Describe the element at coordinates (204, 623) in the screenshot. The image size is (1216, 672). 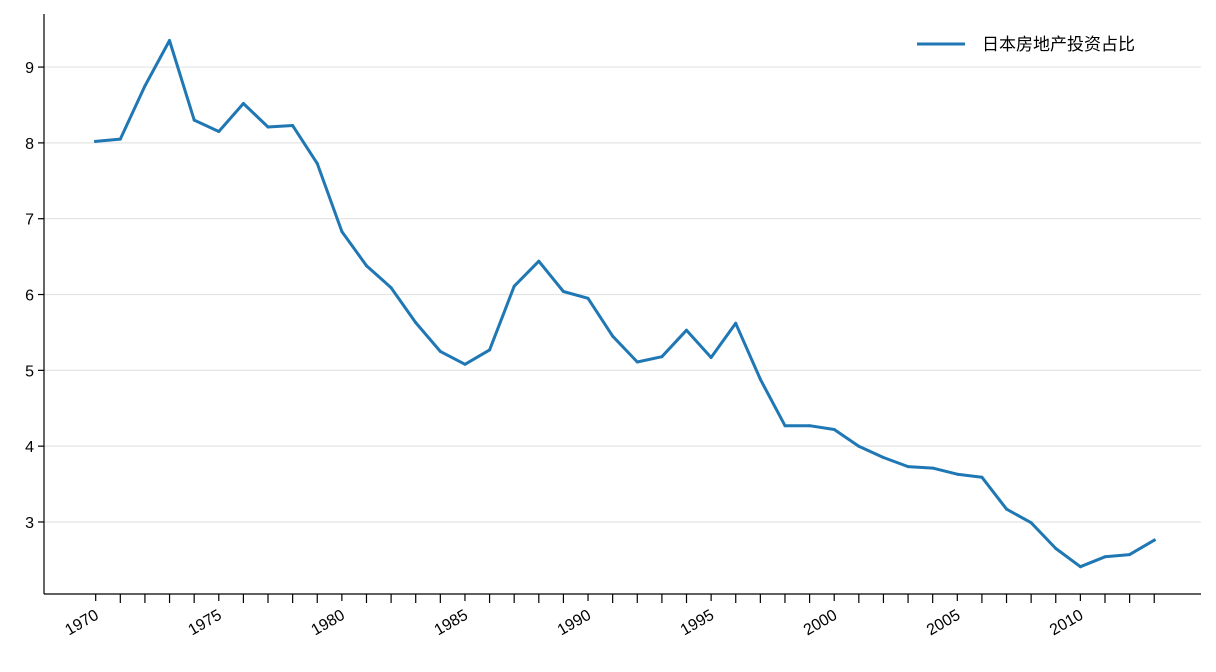
I see `x-tick-label-1975: 1975` at that location.